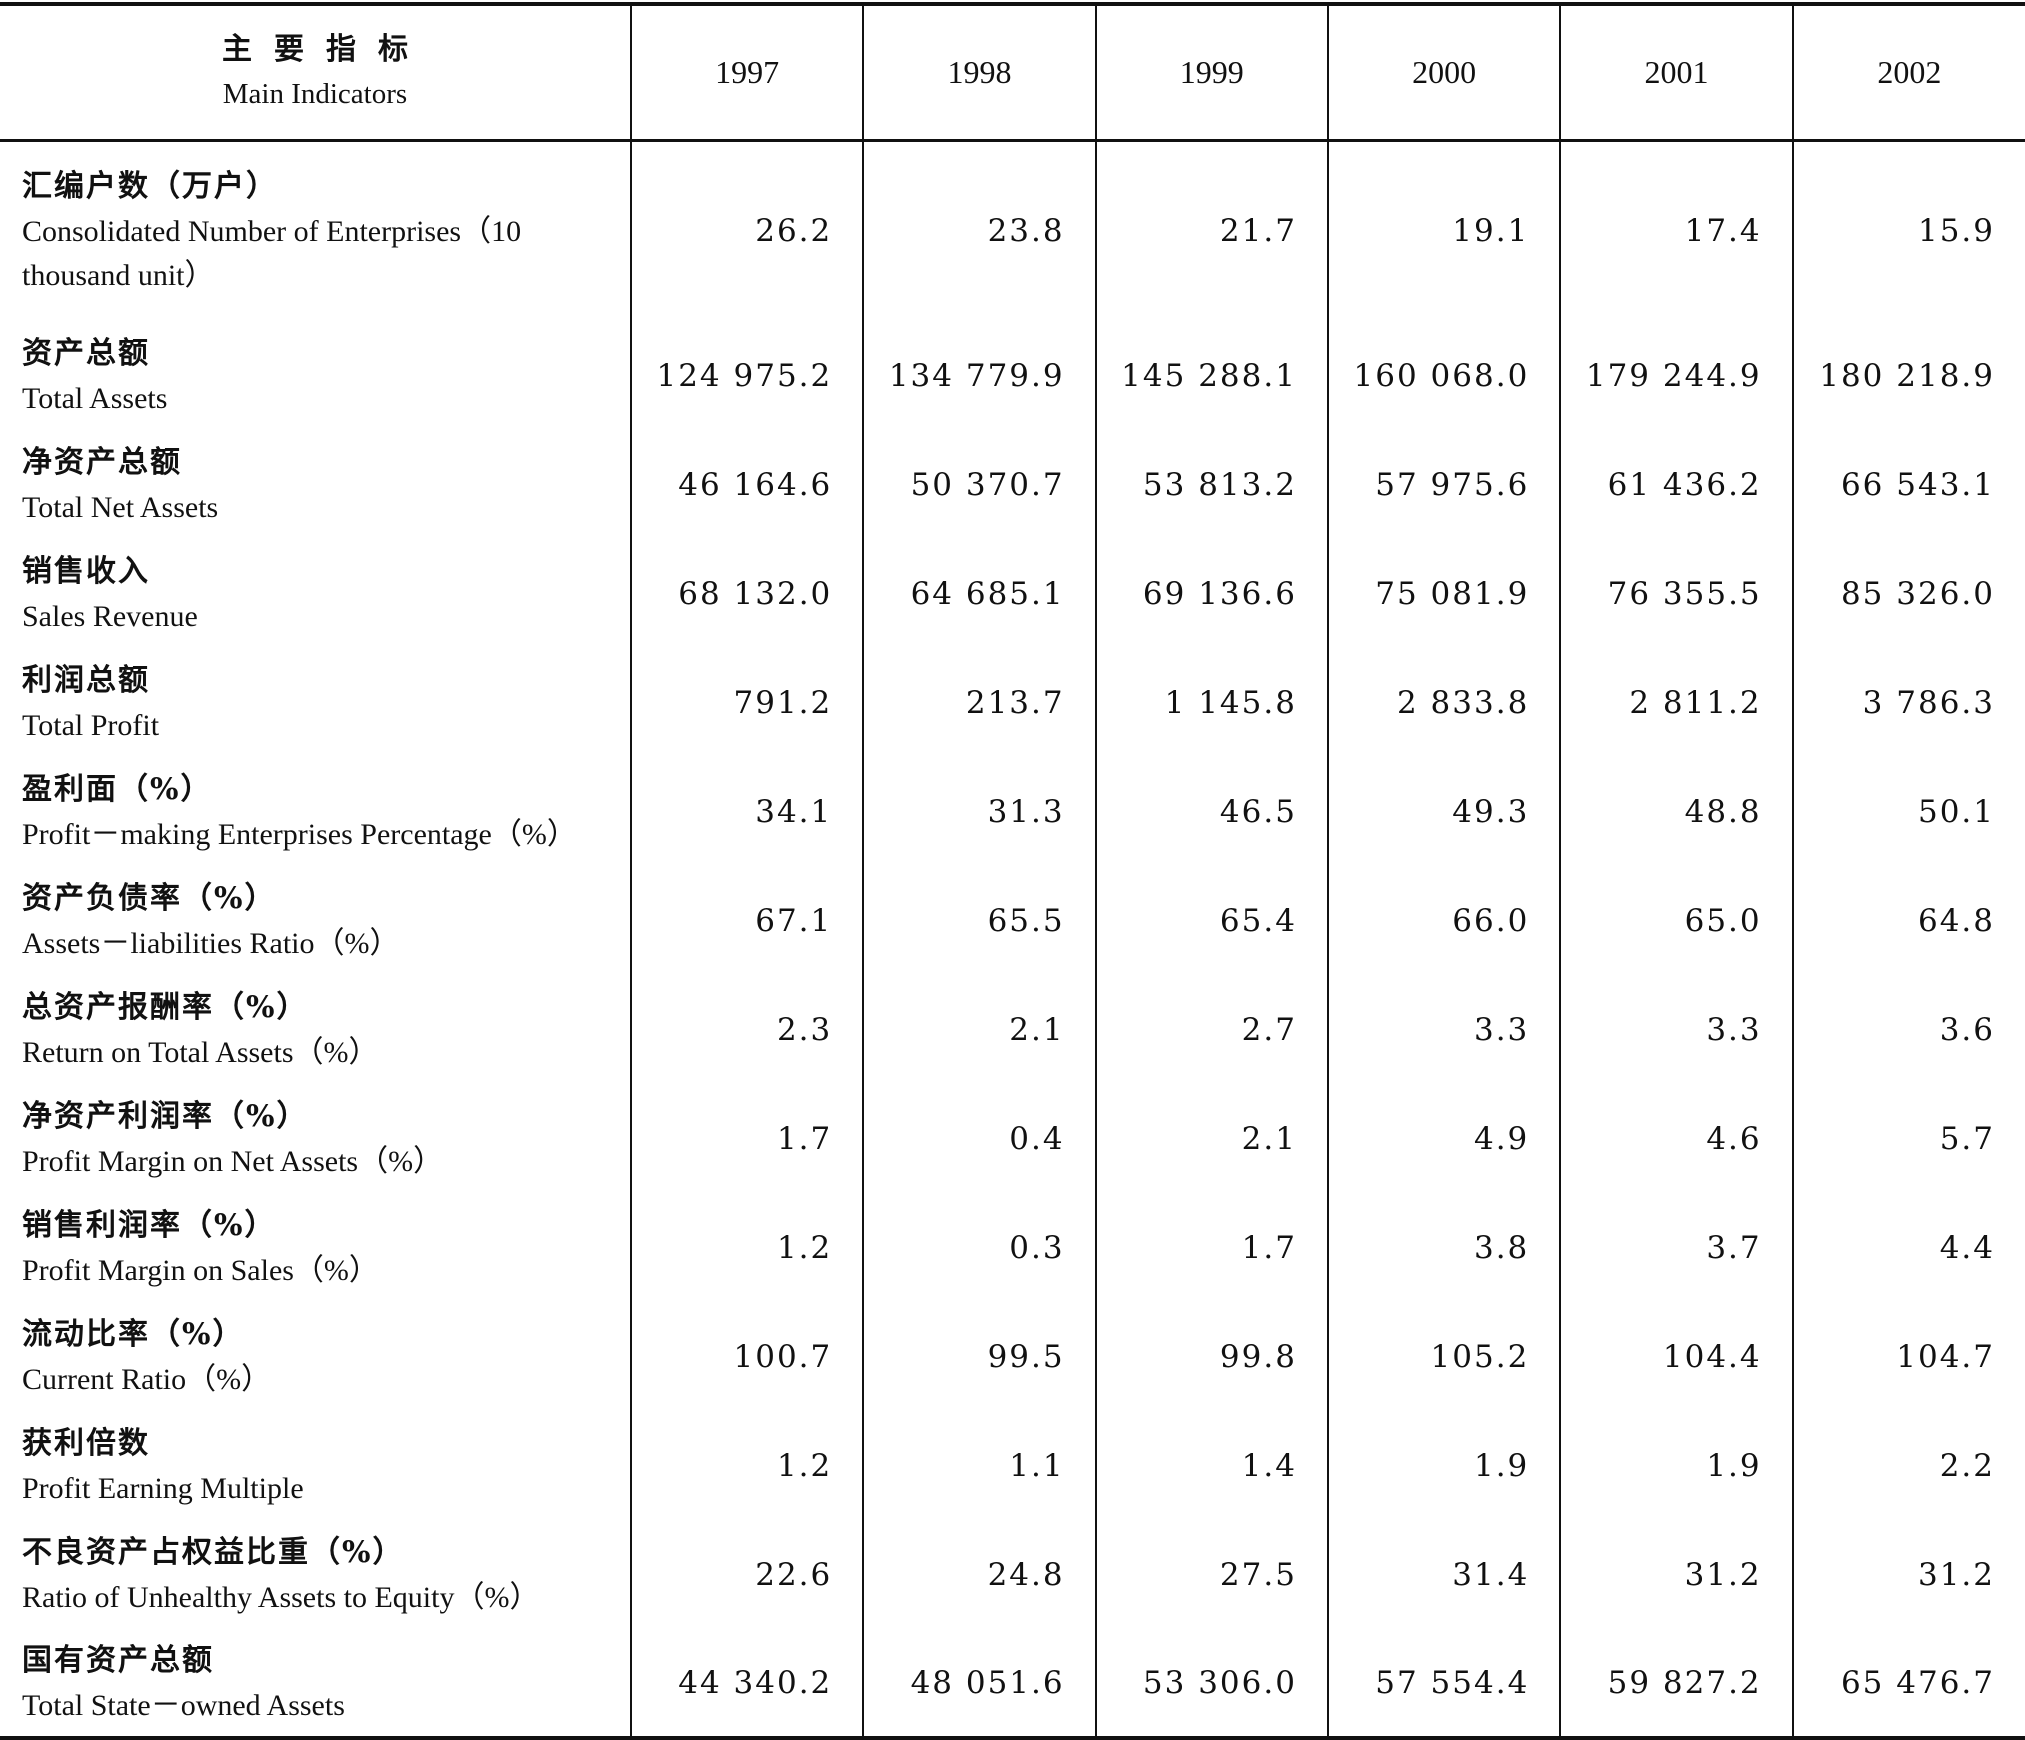 This screenshot has width=2025, height=1740. Describe the element at coordinates (746, 593) in the screenshot. I see `value-cell-1997: 68 132.0` at that location.